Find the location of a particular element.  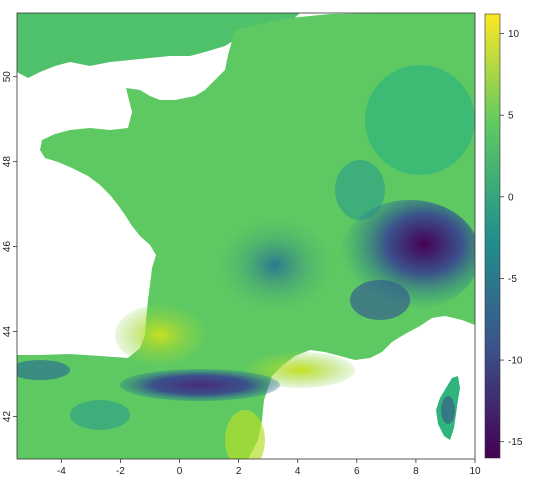

jura-uplands is located at coordinates (360, 190).